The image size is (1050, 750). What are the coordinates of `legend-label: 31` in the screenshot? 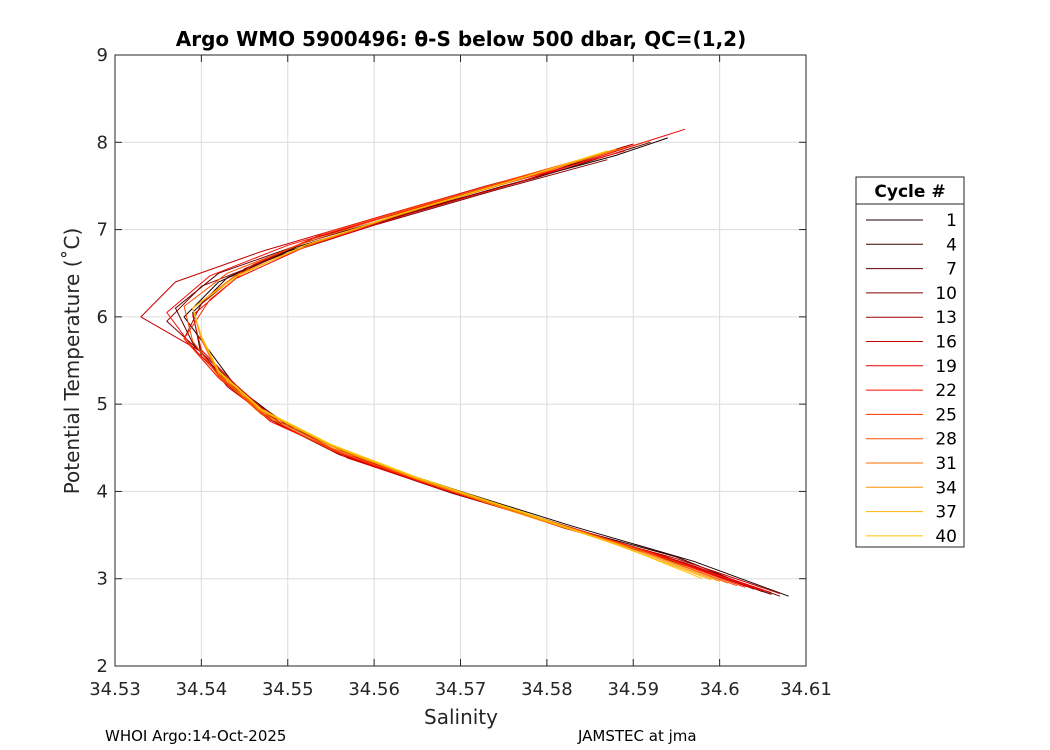 It's located at (946, 464).